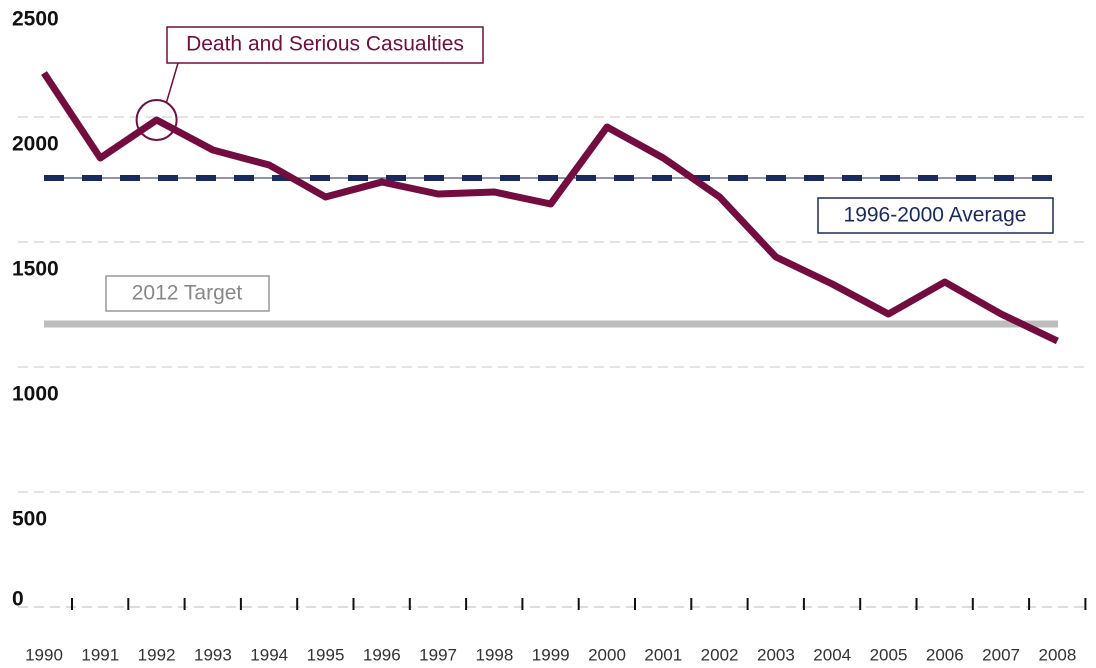 This screenshot has height=668, width=1096. I want to click on x-tick-label: 2003, so click(776, 654).